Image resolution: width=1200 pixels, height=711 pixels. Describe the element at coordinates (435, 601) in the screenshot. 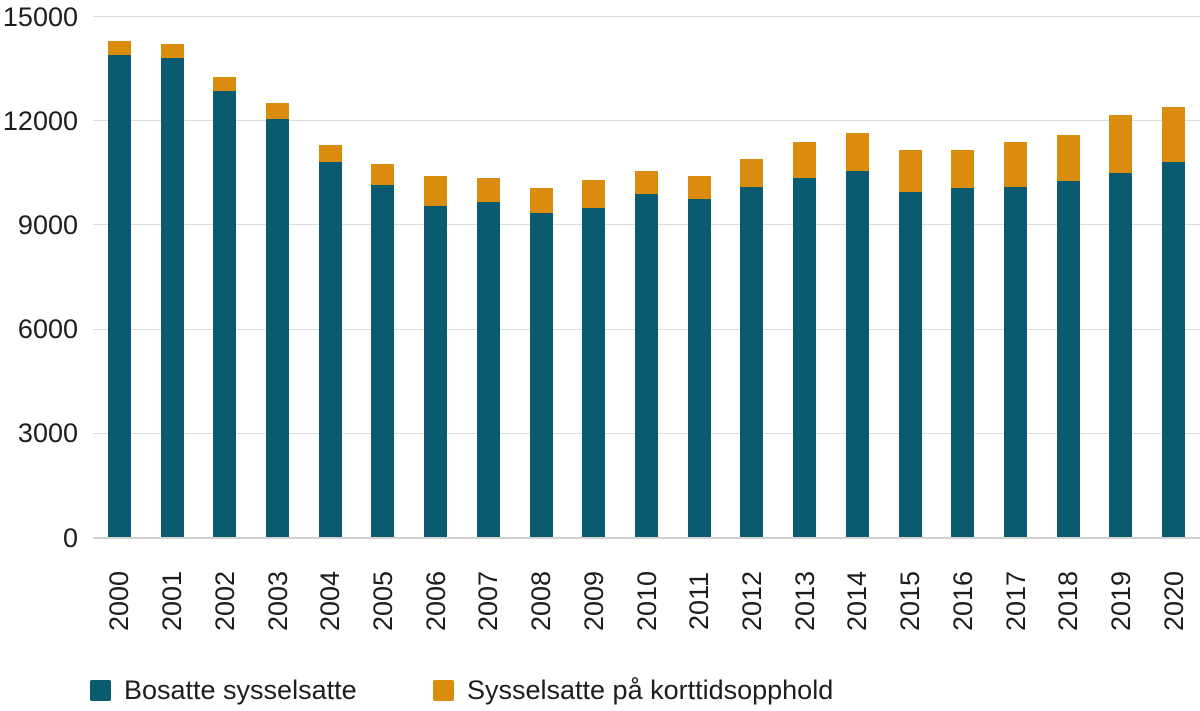

I see `x-axis-tick-label-2006: 2006` at that location.